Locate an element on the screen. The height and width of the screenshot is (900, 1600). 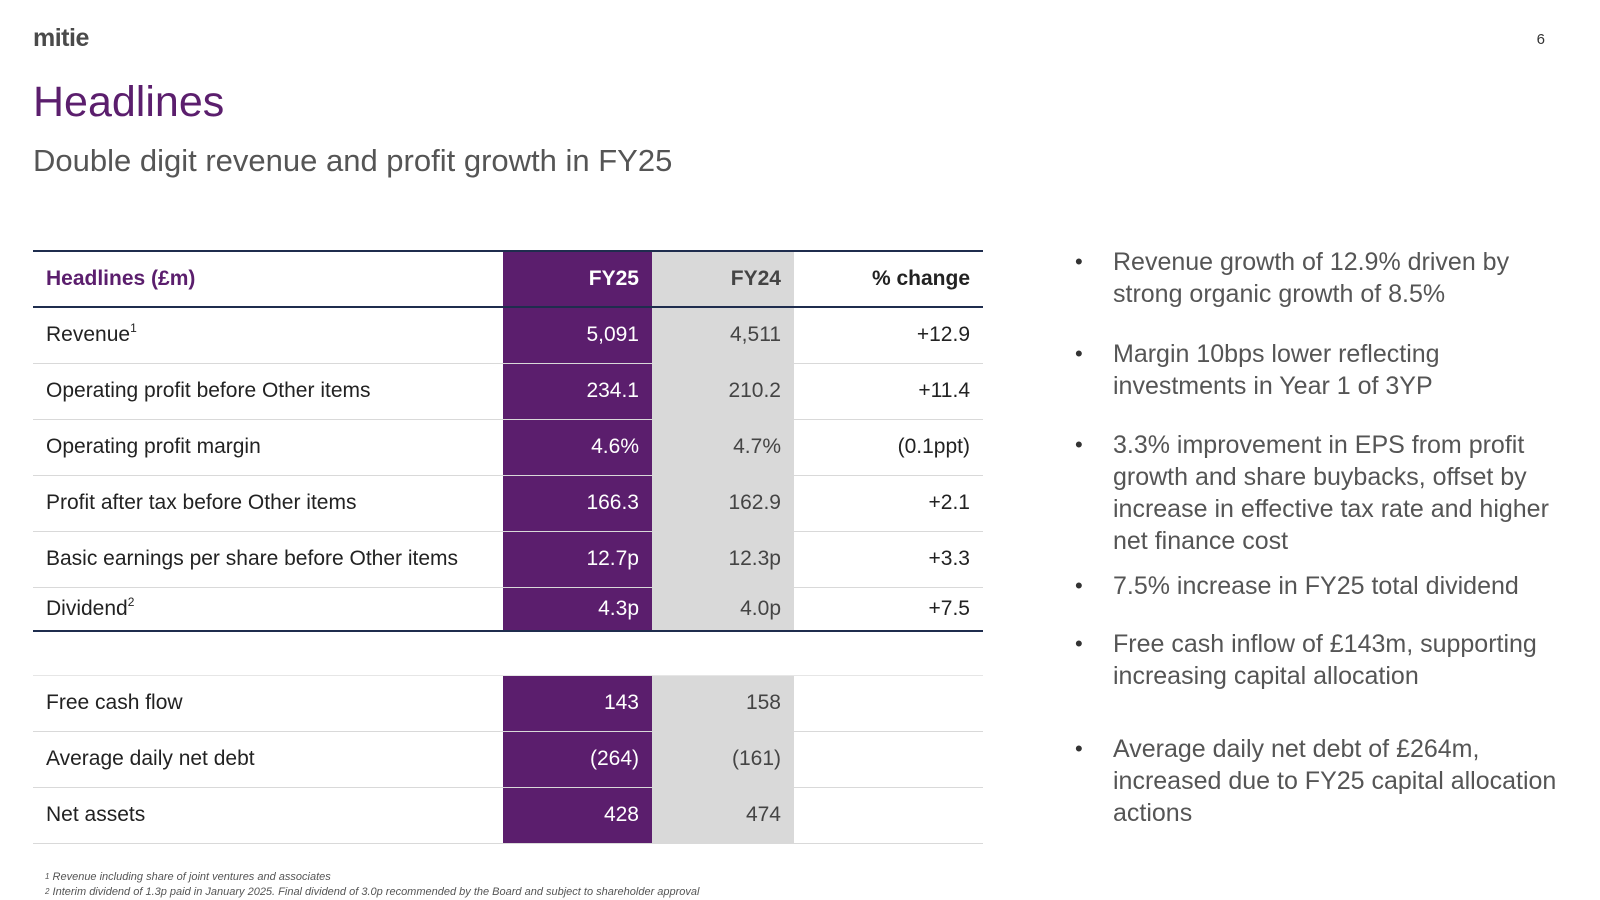
row-fy25: 12.7p is located at coordinates (577, 559).